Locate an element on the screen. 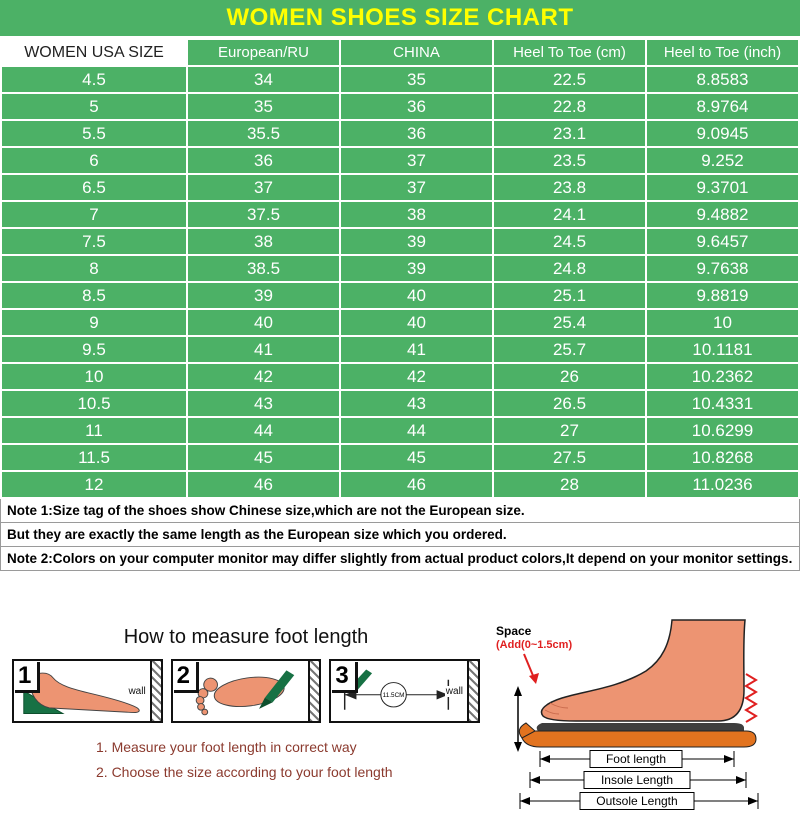  table-cell: 8.9764 is located at coordinates (722, 106).